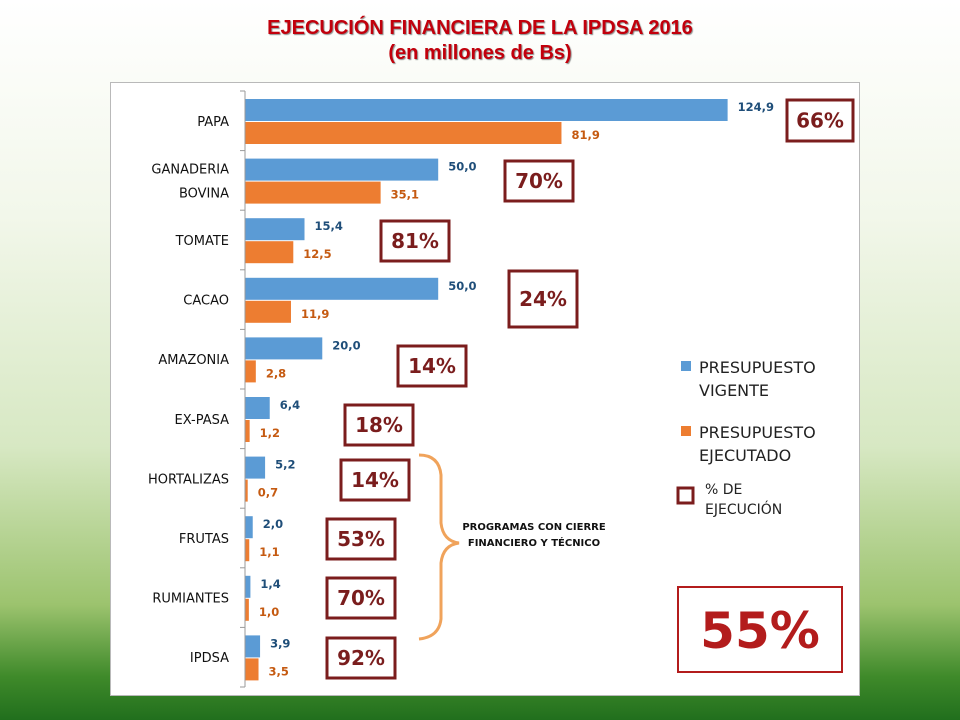 Image resolution: width=960 pixels, height=720 pixels. What do you see at coordinates (480, 28) in the screenshot?
I see `chart-title: EJECUCIÓN FINANCIERA DE LA IPDSA 2016` at bounding box center [480, 28].